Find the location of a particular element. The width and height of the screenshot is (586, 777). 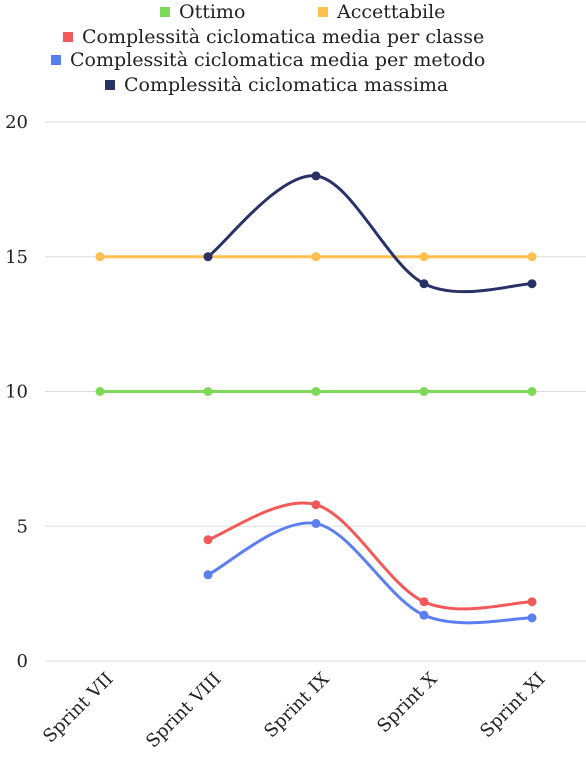

y-tick-label: 10 is located at coordinates (16, 392).